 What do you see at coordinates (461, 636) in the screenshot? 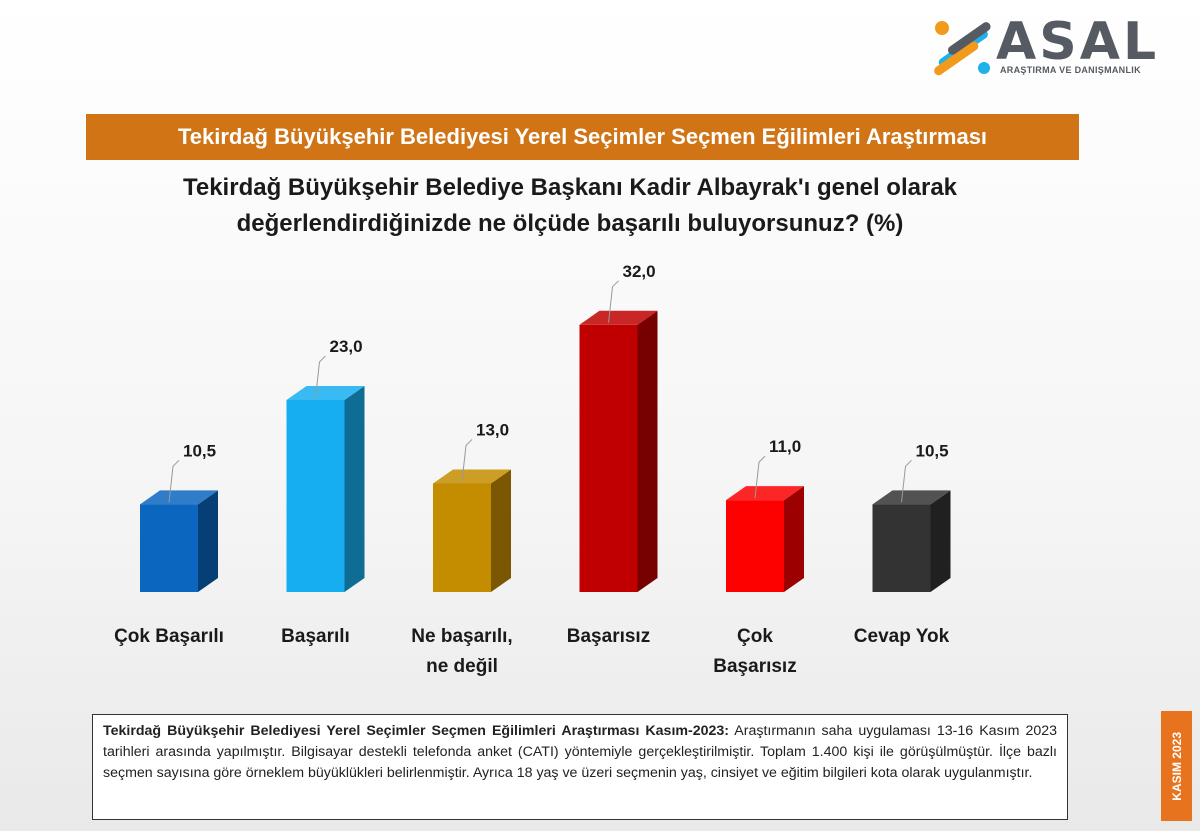
I see `category-label: Ne başarılı,` at bounding box center [461, 636].